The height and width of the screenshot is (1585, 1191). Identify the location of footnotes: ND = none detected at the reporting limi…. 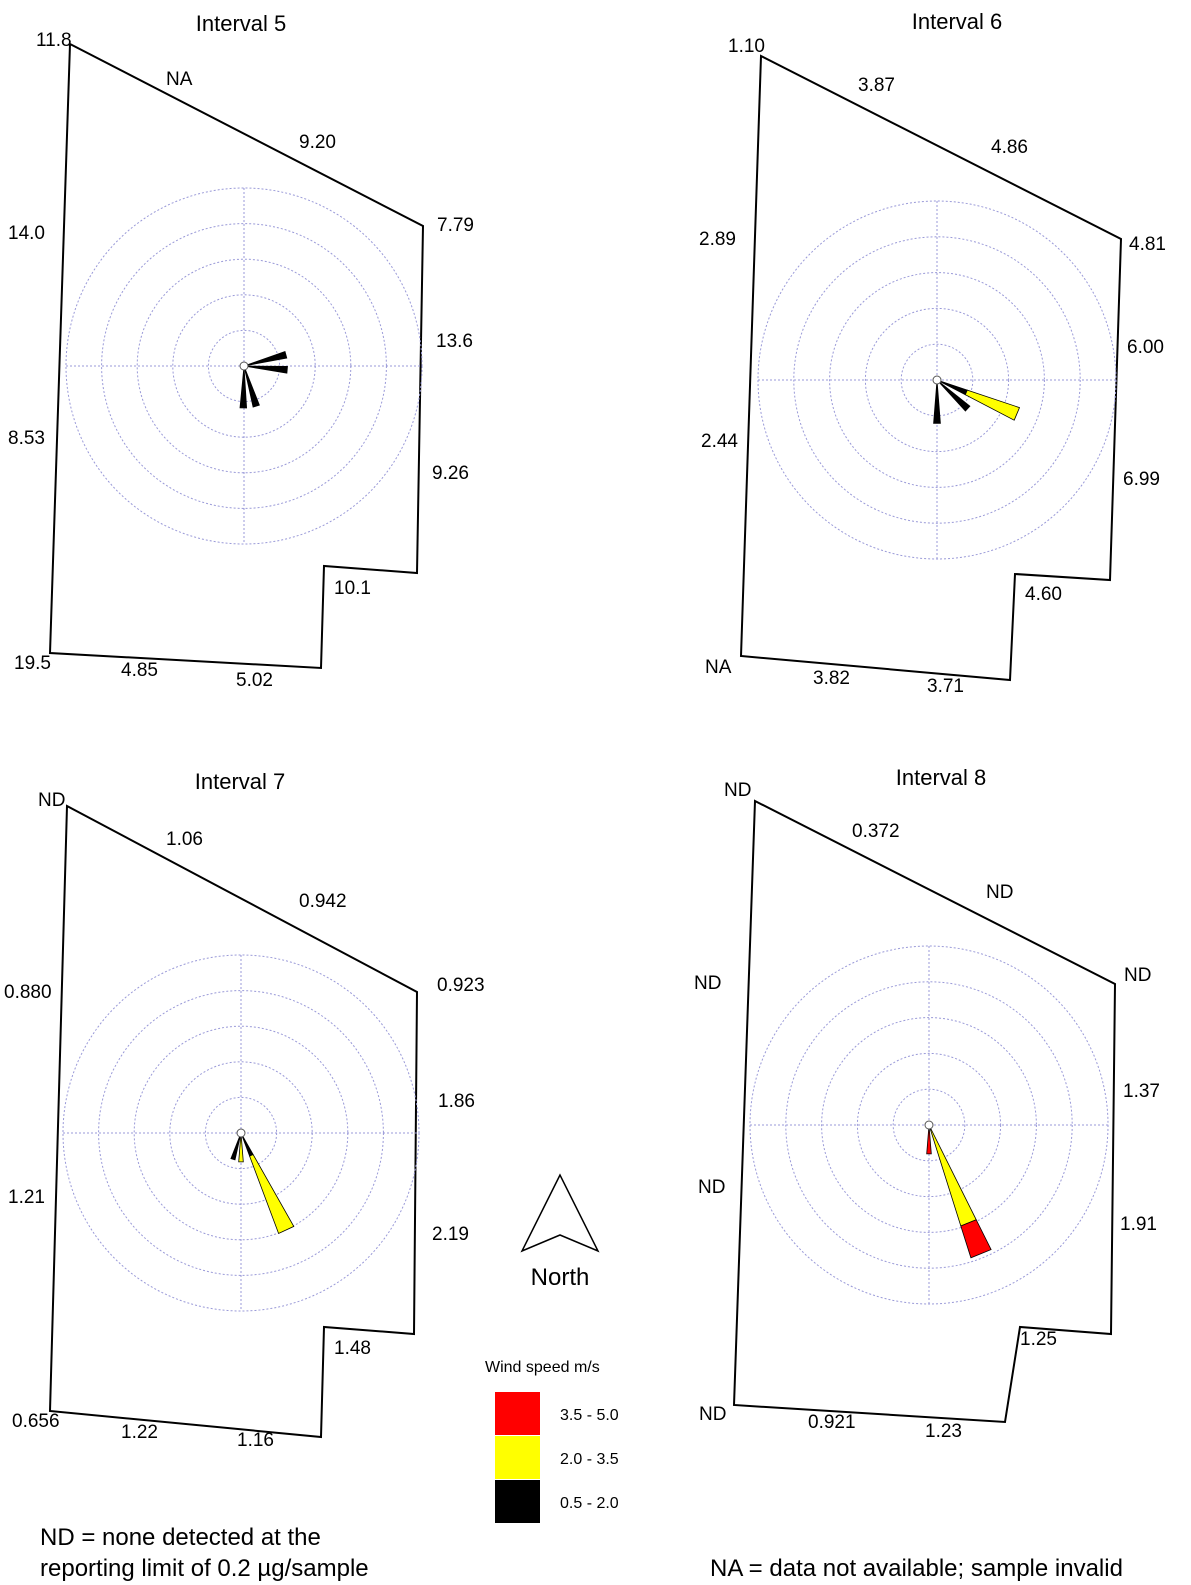
(581, 1553).